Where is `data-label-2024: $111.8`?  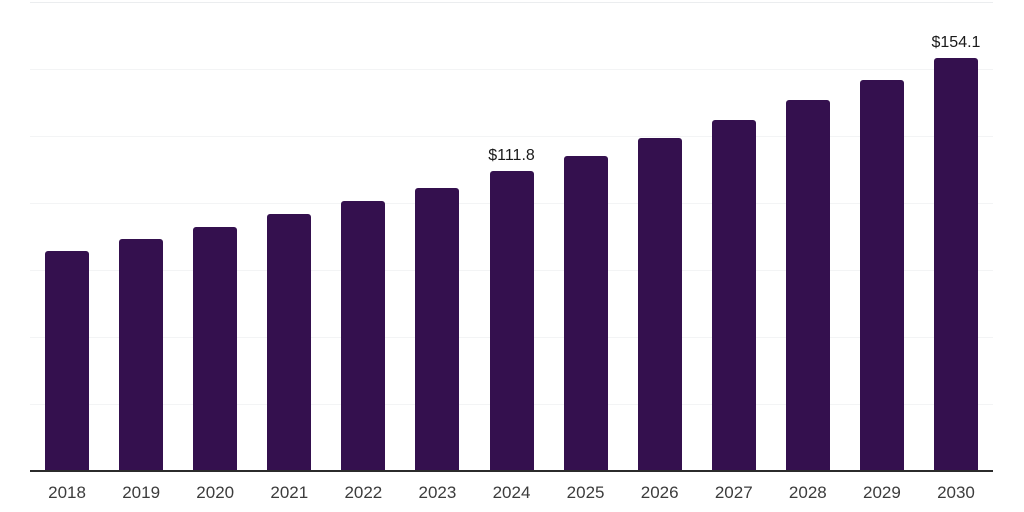 data-label-2024: $111.8 is located at coordinates (511, 156).